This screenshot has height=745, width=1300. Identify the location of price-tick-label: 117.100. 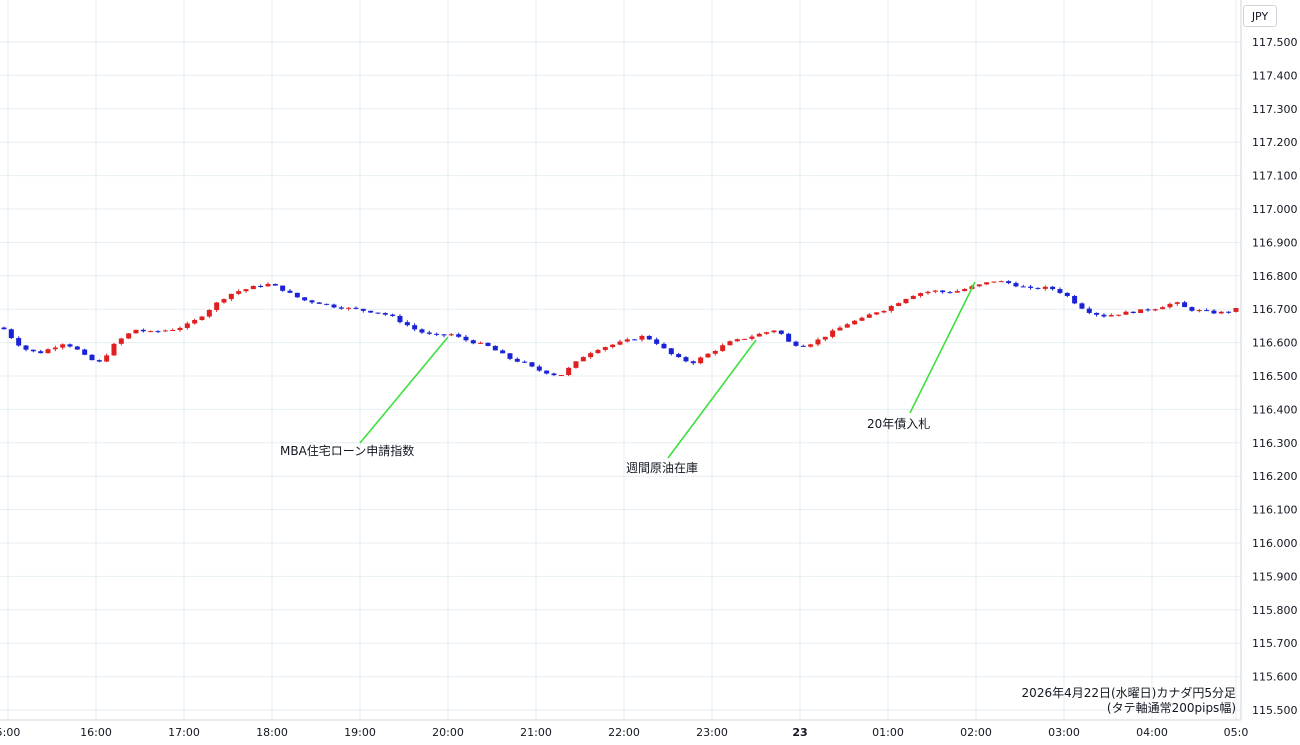
(1275, 176).